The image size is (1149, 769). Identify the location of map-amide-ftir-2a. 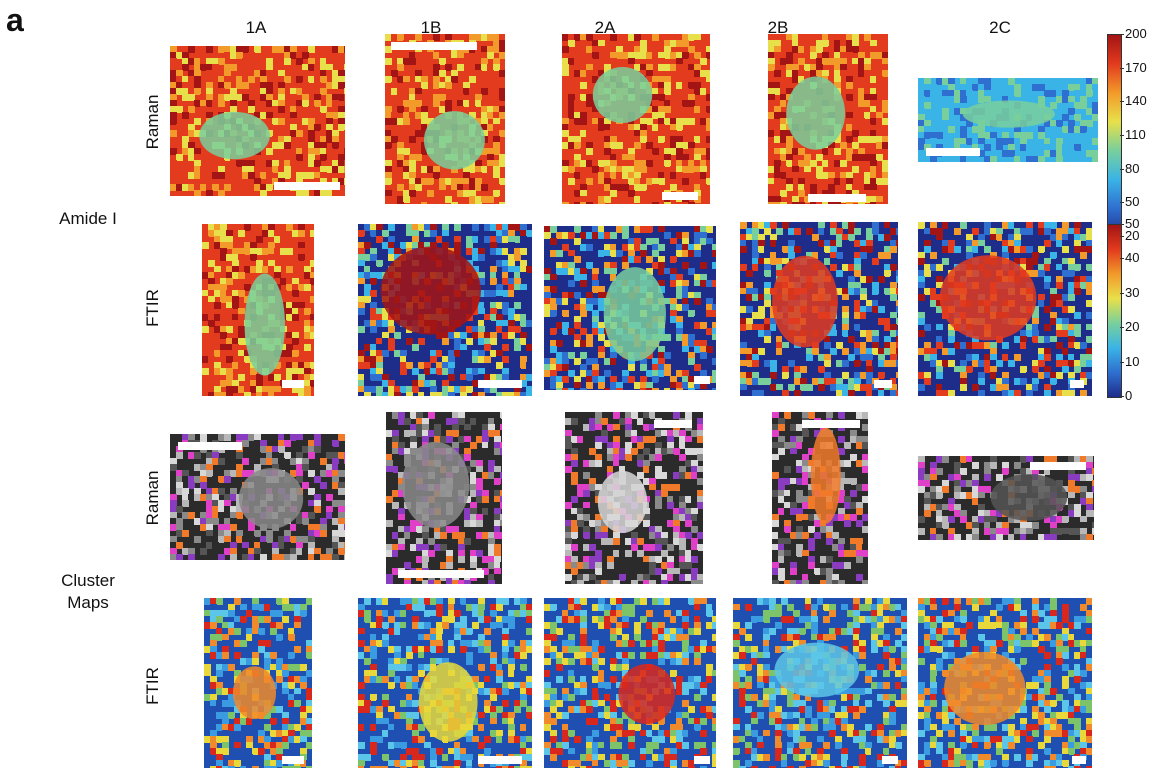
(630, 308).